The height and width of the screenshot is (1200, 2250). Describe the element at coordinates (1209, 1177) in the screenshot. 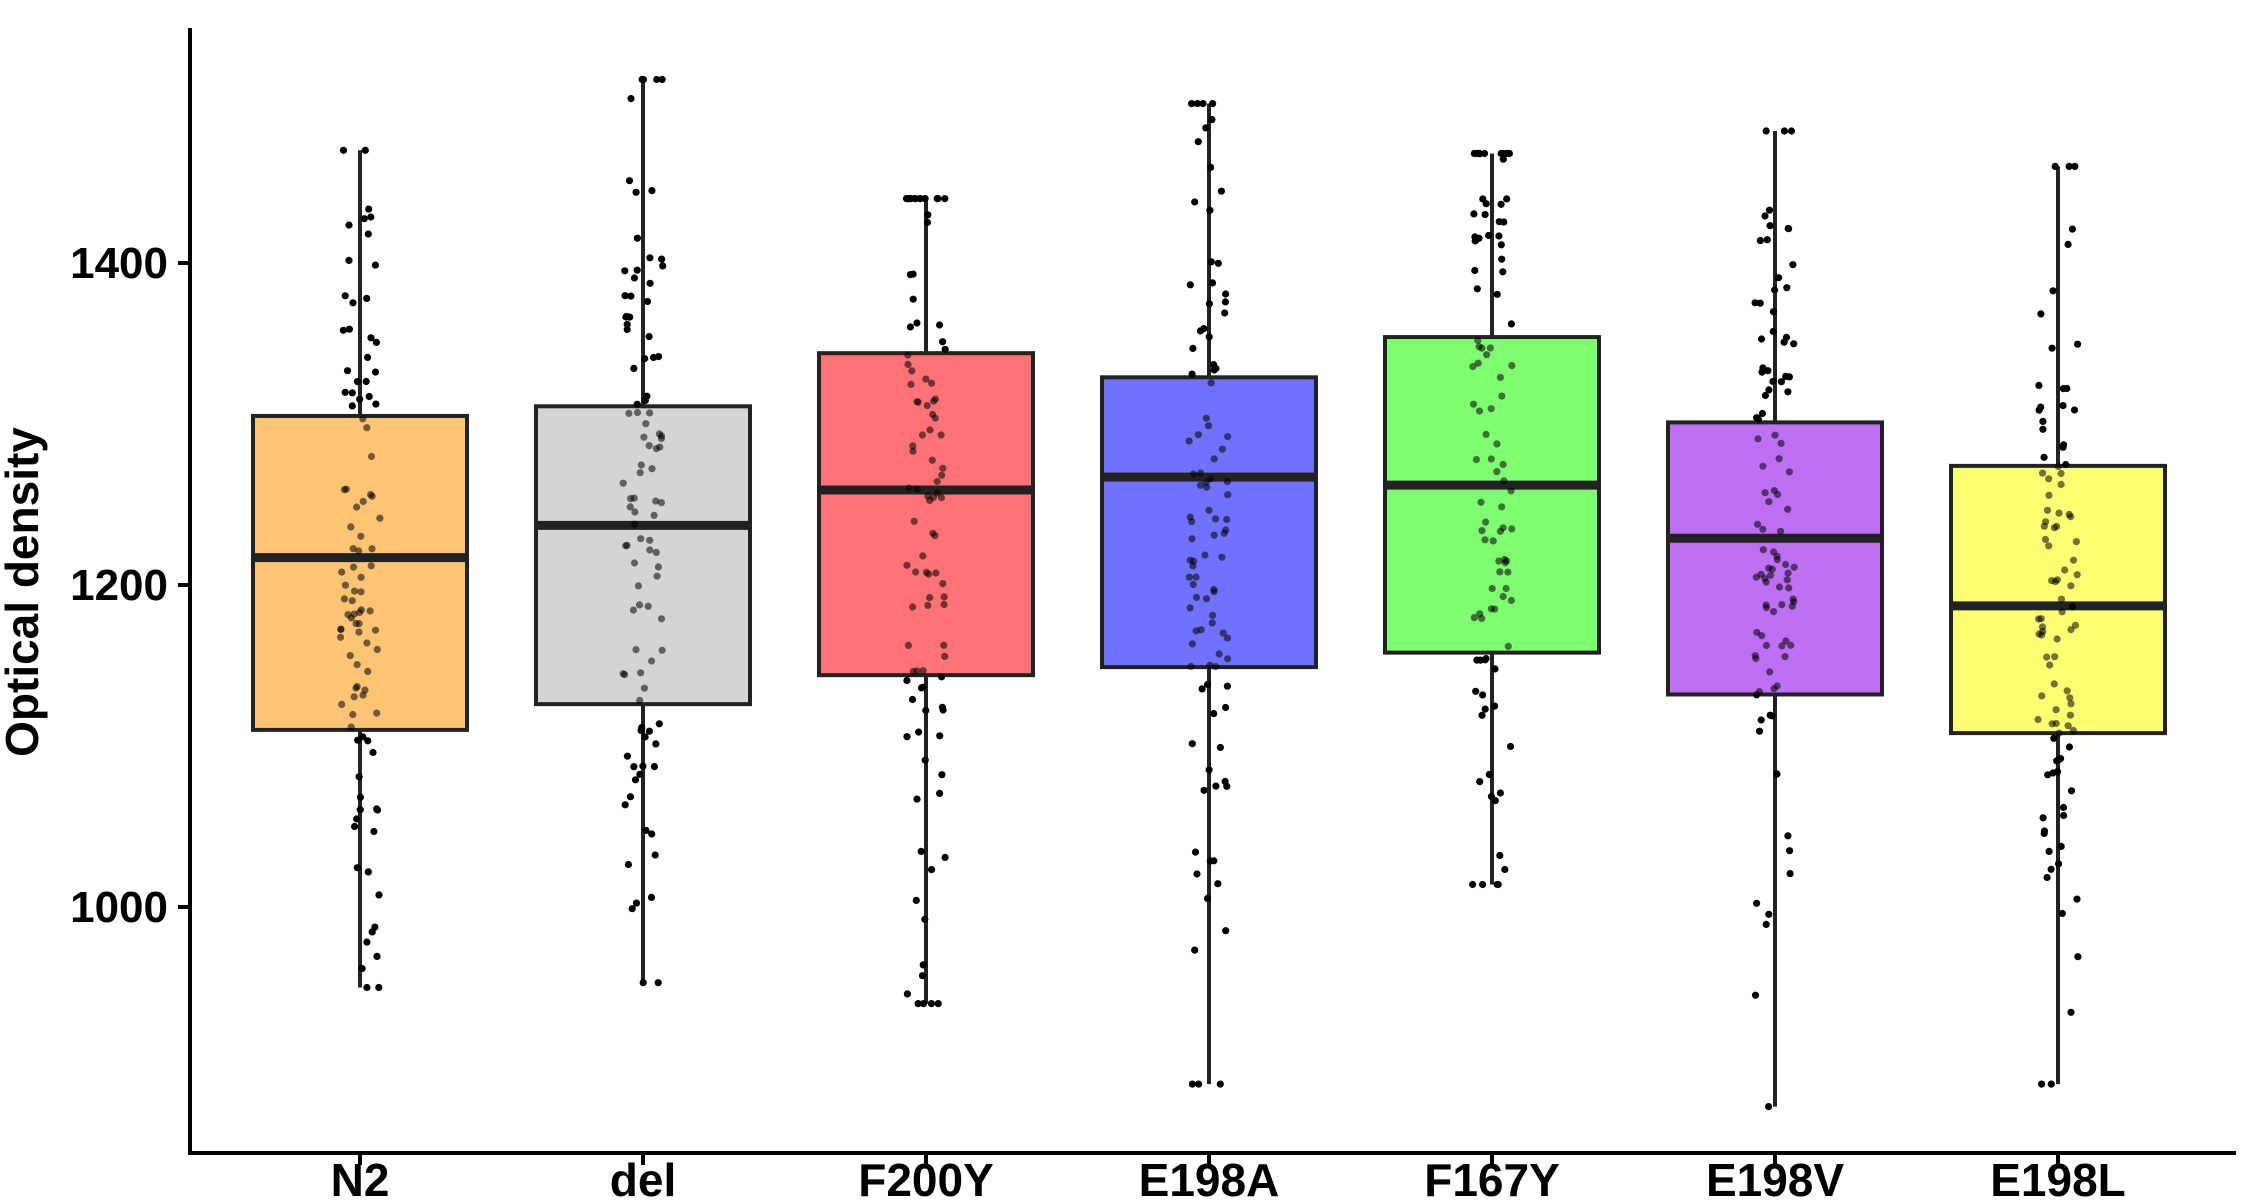

I see `x-tick-label: E198A` at that location.